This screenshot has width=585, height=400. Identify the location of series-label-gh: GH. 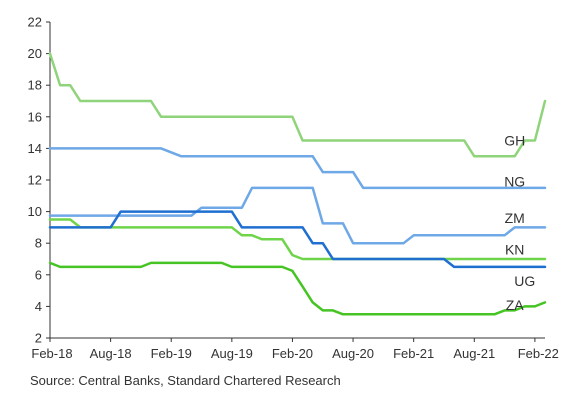
(514, 141).